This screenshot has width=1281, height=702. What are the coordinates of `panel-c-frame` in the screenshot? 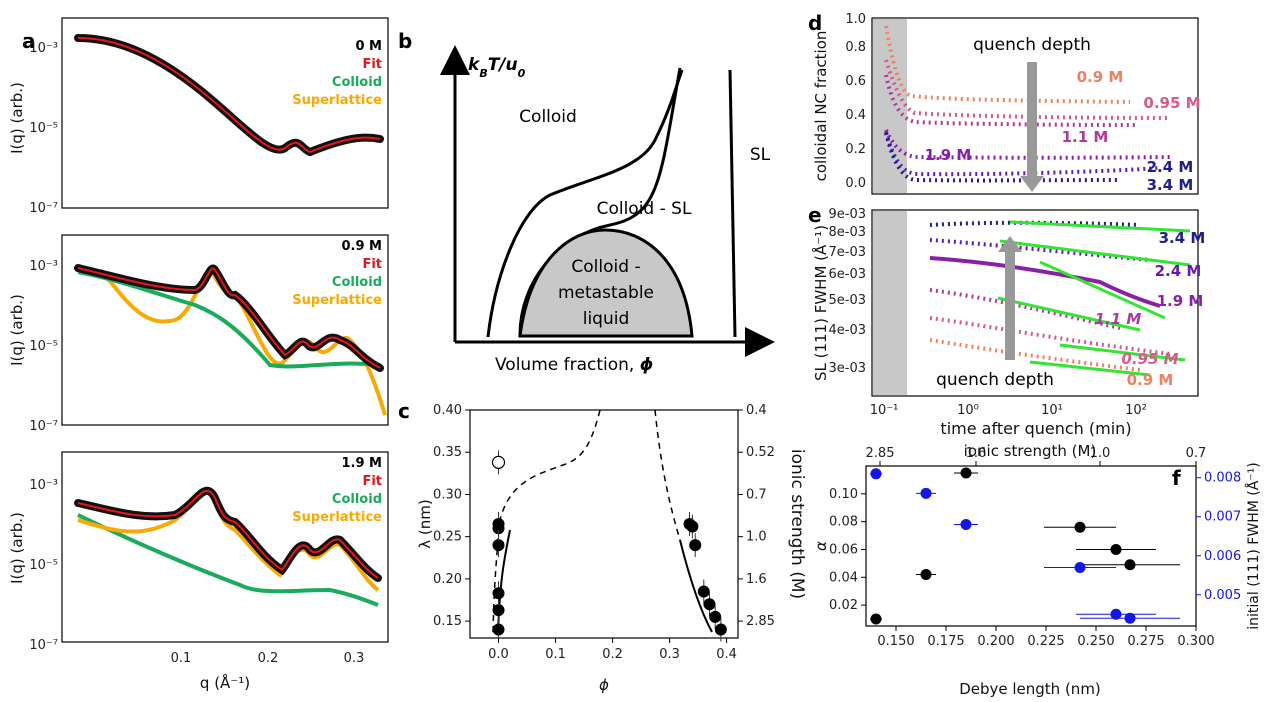 It's located at (604, 524).